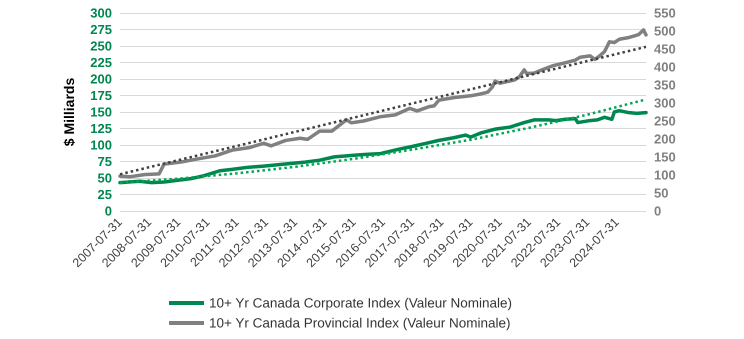  I want to click on y2-tick-label: 150, so click(665, 157).